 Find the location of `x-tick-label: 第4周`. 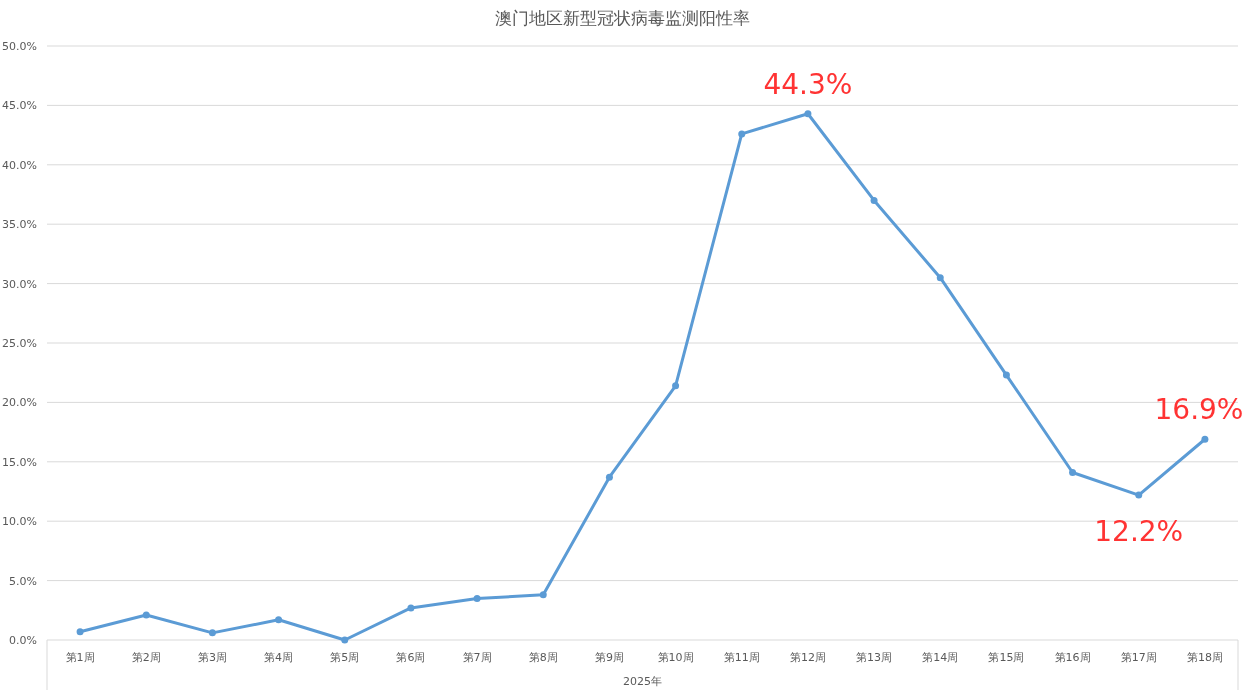

x-tick-label: 第4周 is located at coordinates (279, 657).